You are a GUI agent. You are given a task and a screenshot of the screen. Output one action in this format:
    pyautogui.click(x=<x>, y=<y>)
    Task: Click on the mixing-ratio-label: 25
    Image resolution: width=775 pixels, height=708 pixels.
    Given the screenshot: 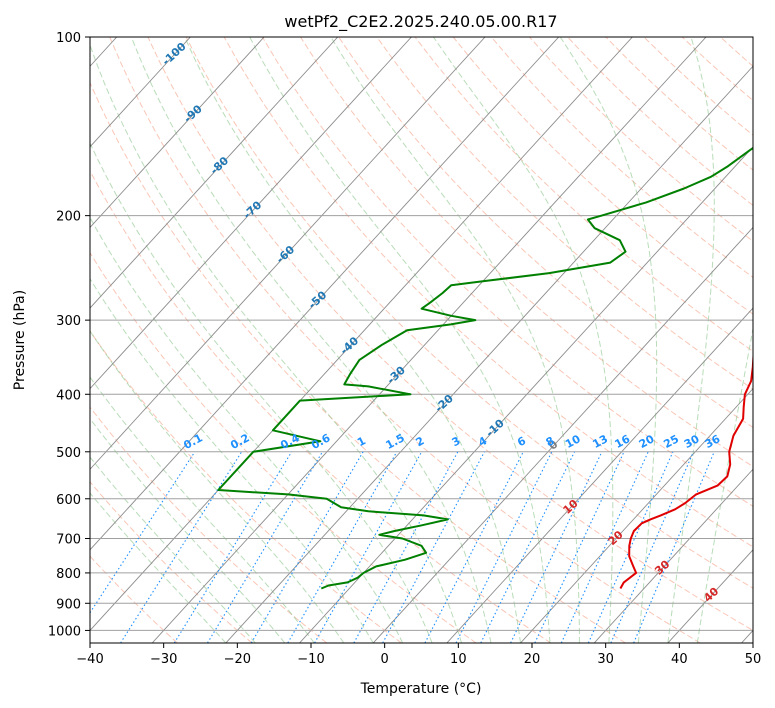 What is the action you would take?
    pyautogui.click(x=671, y=441)
    